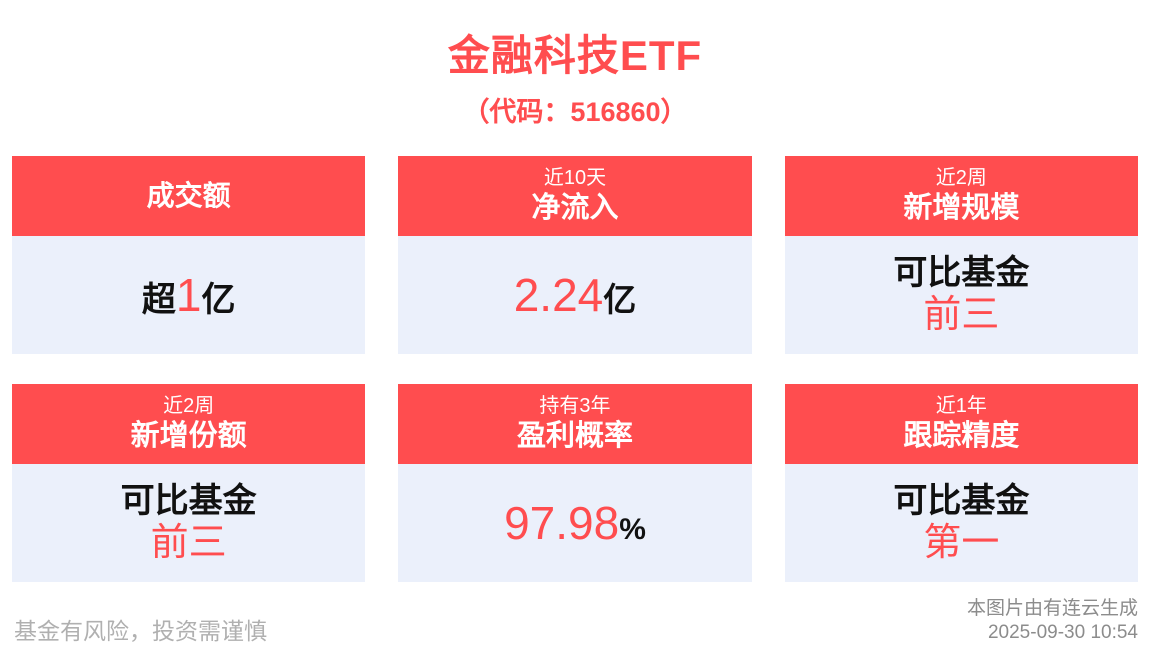  I want to click on card-tracking-accuracy: 近1年 跟踪精度 可比基金 第一, so click(961, 483).